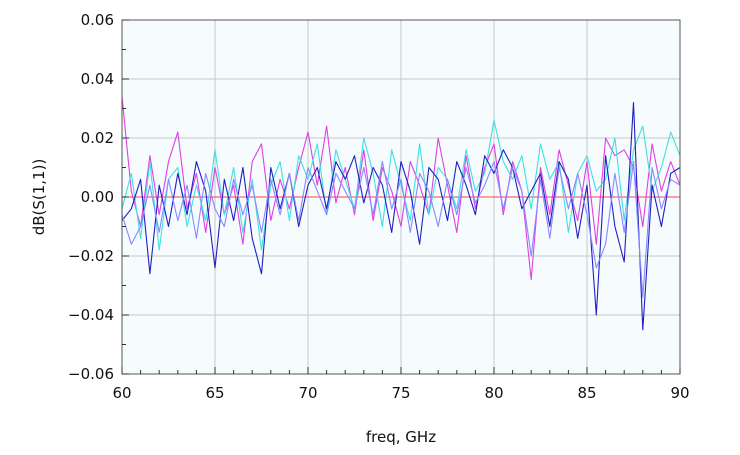 The width and height of the screenshot is (740, 455). I want to click on y-tick-label: 0.04, so click(97, 79).